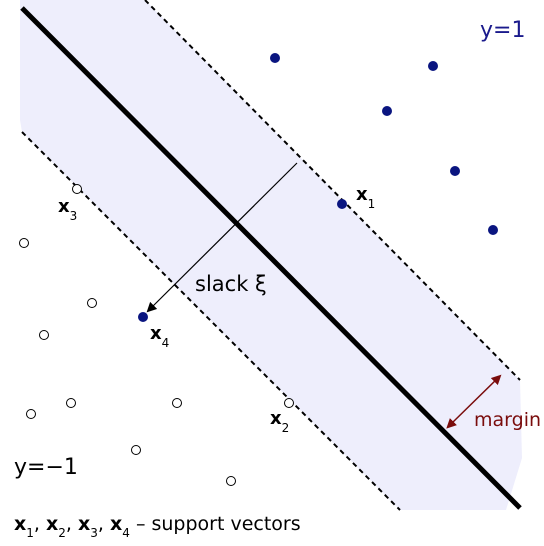 The height and width of the screenshot is (546, 544). What do you see at coordinates (157, 526) in the screenshot?
I see `support-vectors-caption: x1, x2, x3, x4 – support vectors` at bounding box center [157, 526].